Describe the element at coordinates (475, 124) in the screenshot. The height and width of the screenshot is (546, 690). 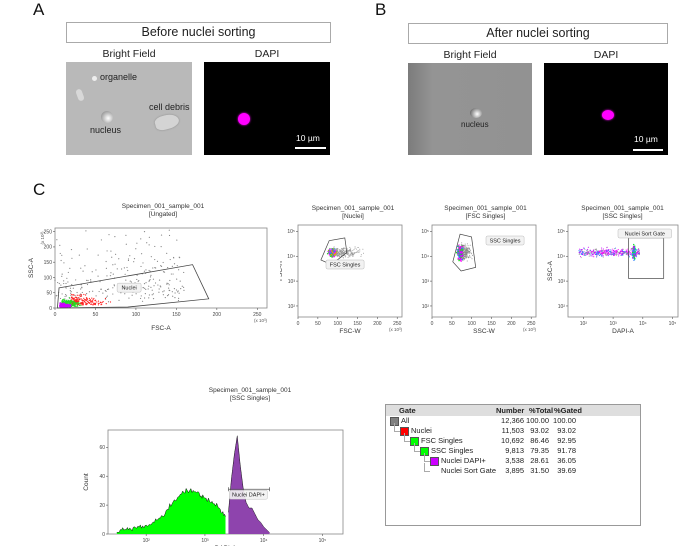
I see `nucleus-annotation-b: nucleus` at that location.